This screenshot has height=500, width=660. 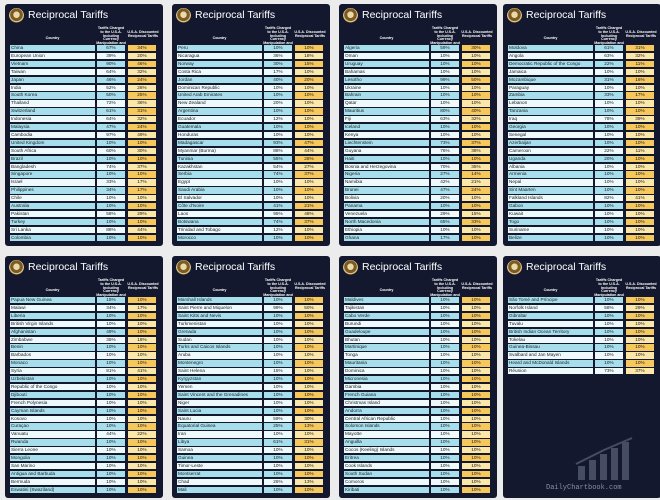 What do you see at coordinates (386, 300) in the screenshot?
I see `country-cell: Maldives` at bounding box center [386, 300].